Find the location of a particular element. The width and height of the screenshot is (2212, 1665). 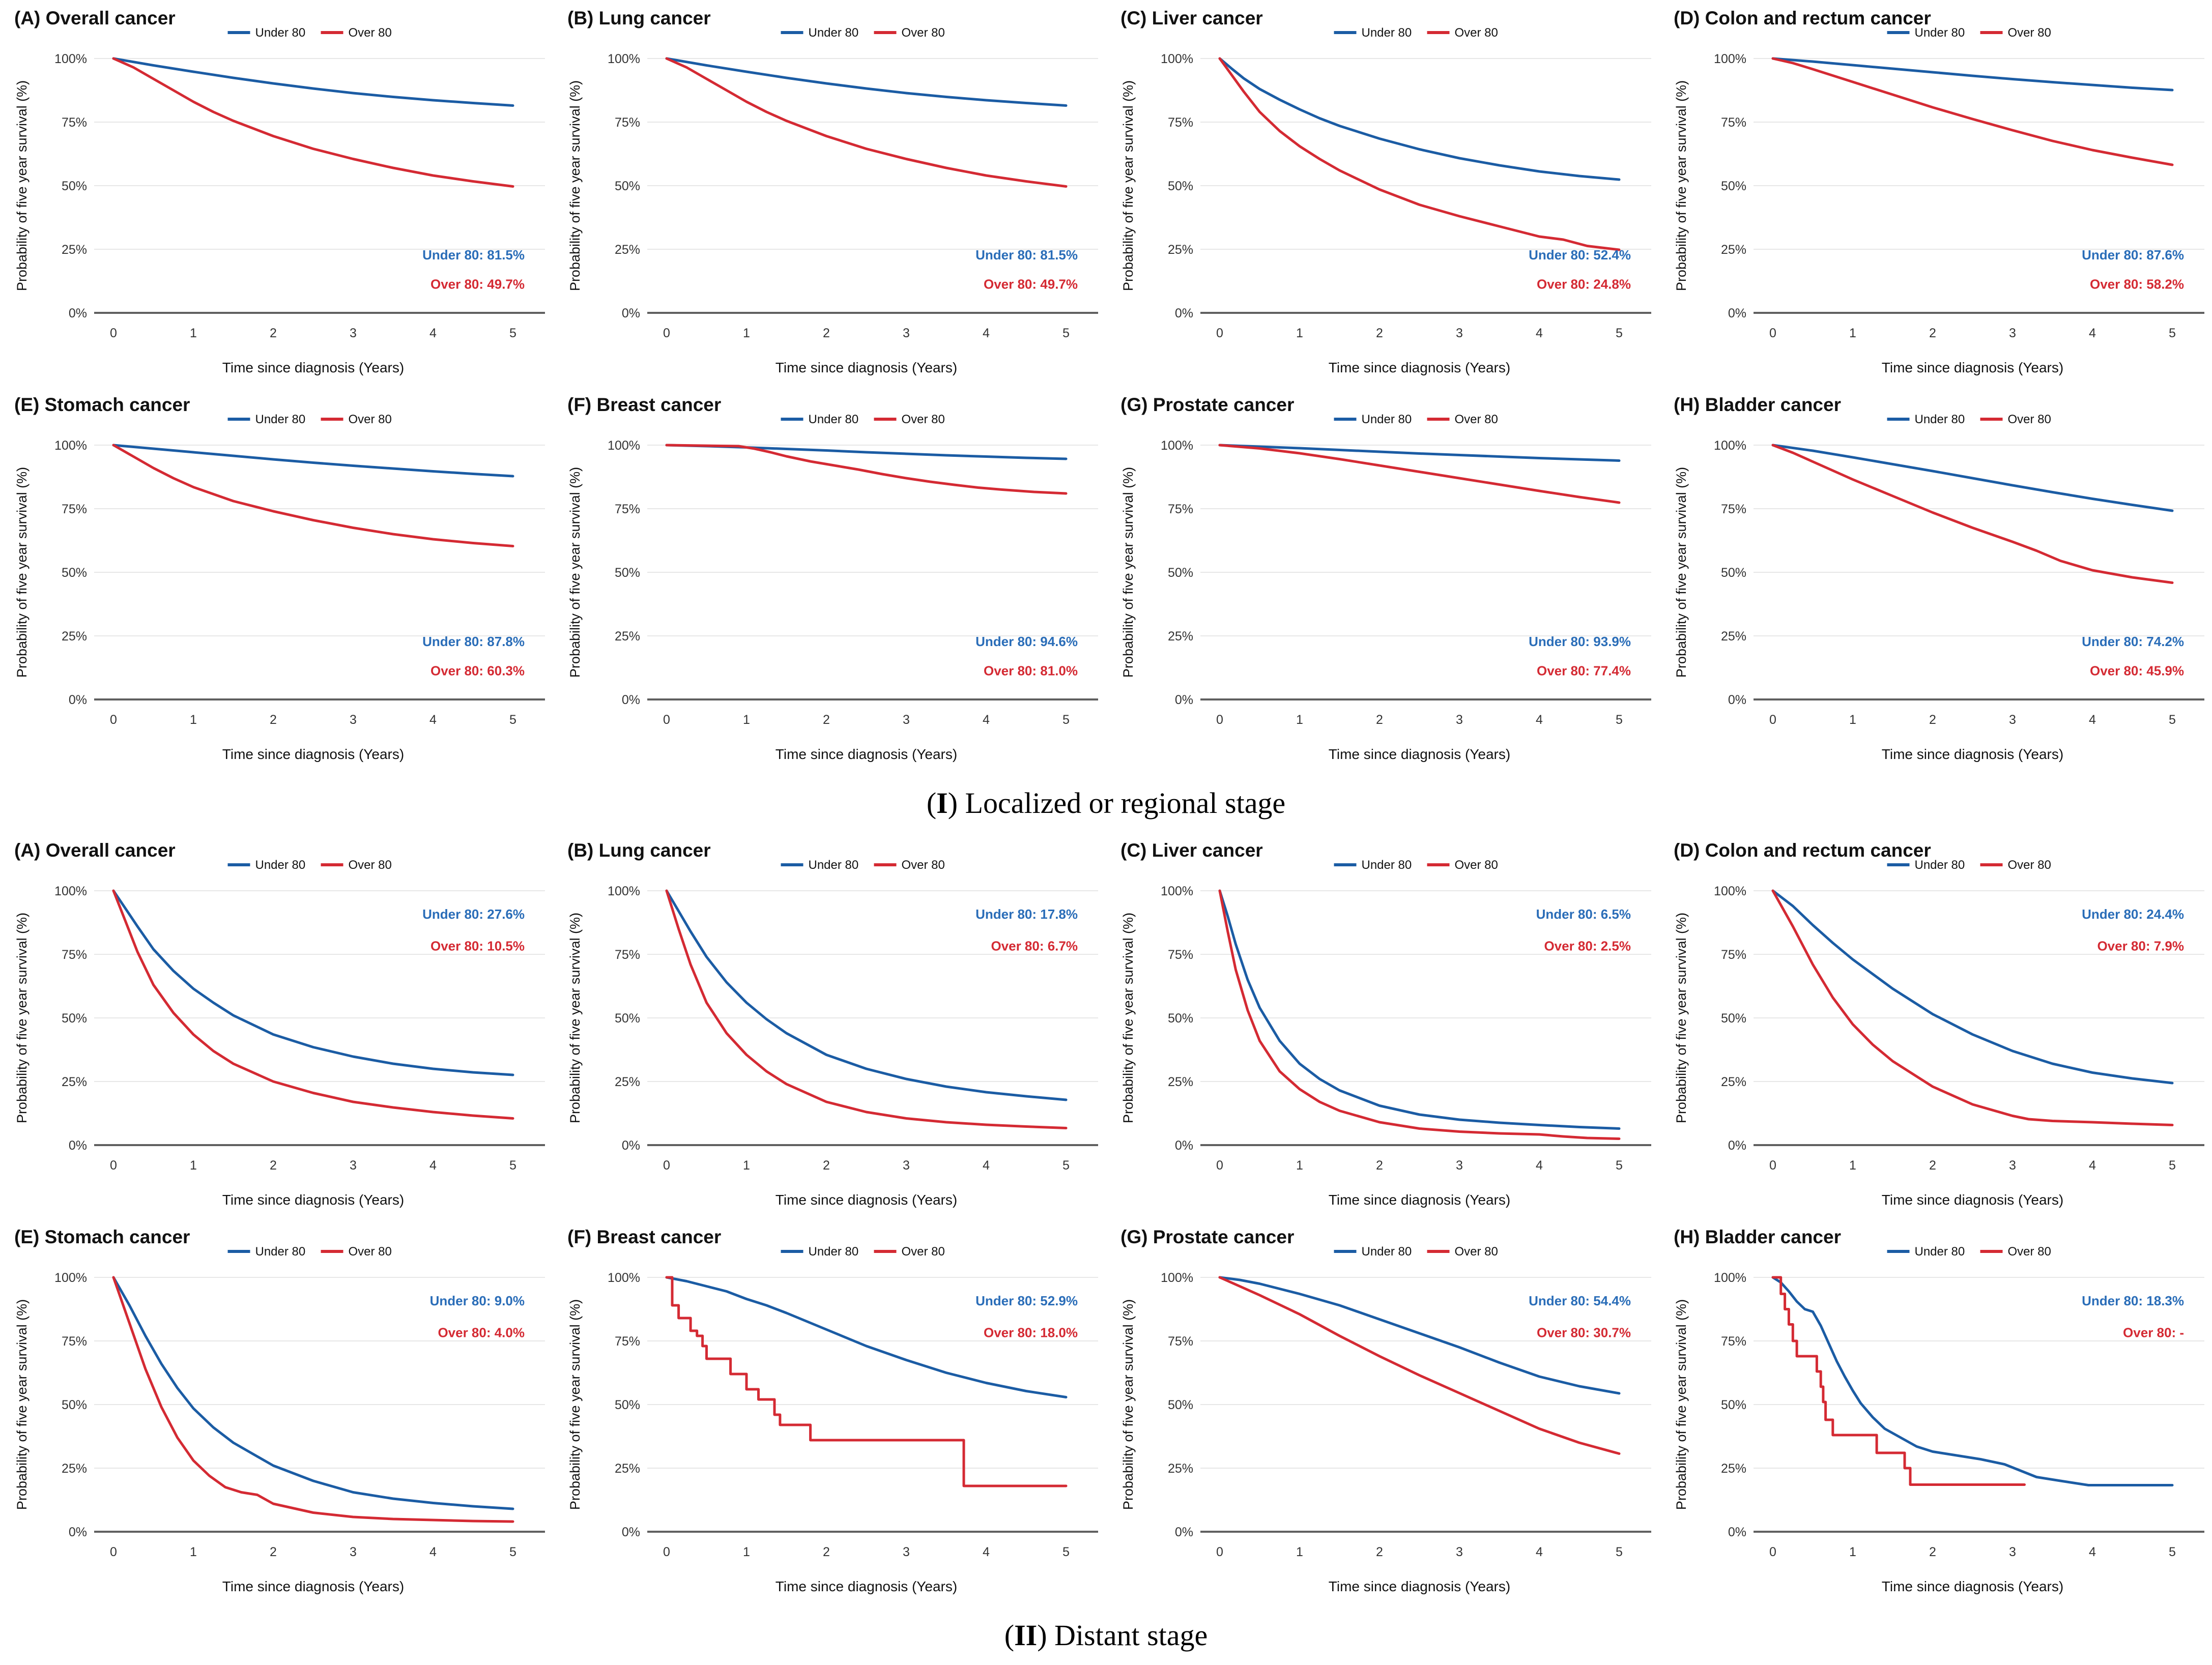

annotation-over80: Over 80: 18.0% is located at coordinates (1031, 1332).